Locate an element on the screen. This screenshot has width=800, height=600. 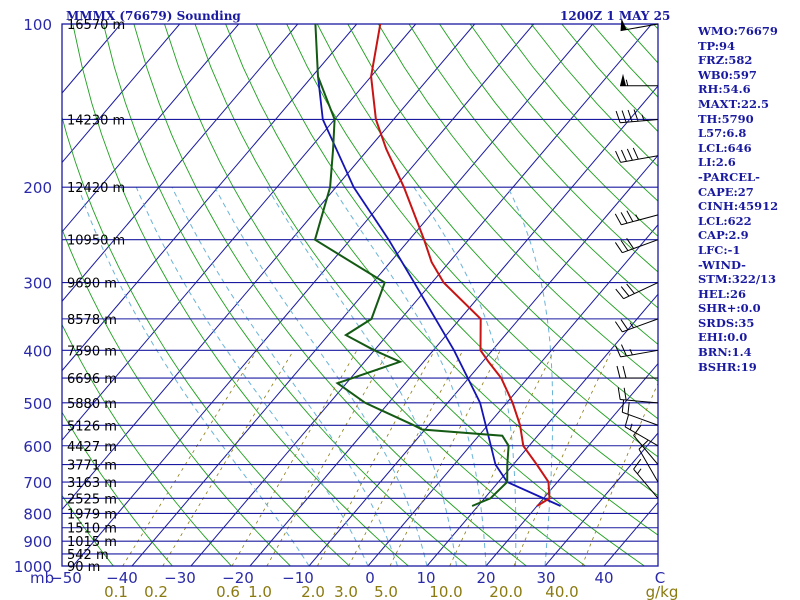
height-label: 90 m is located at coordinates (83, 567).